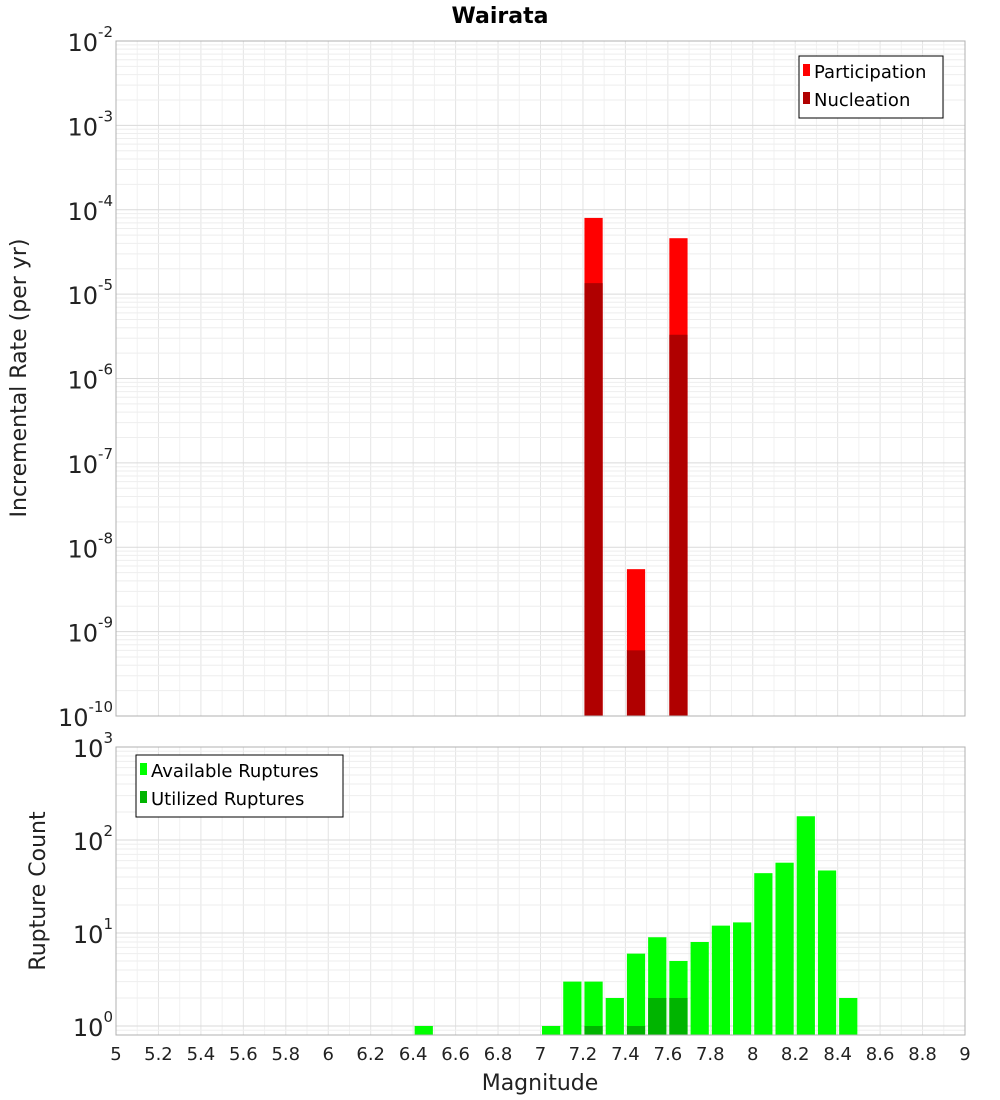 The height and width of the screenshot is (1100, 1000). What do you see at coordinates (455, 1054) in the screenshot?
I see `x-tick-label: 6.6` at bounding box center [455, 1054].